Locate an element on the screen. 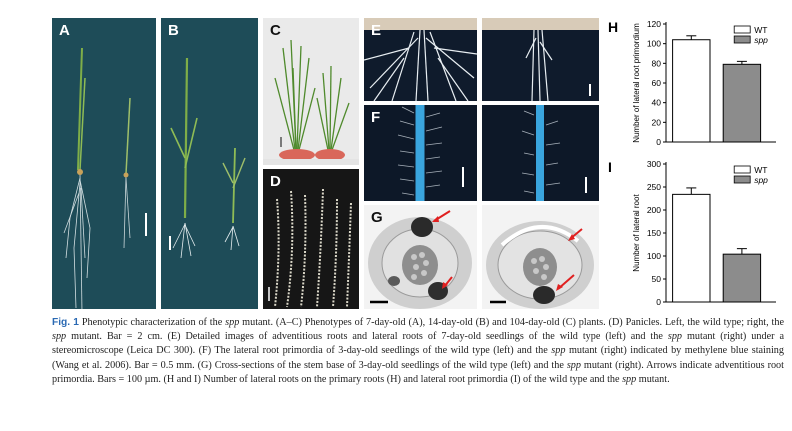 The width and height of the screenshot is (792, 431). panel-f-left: F is located at coordinates (420, 153).